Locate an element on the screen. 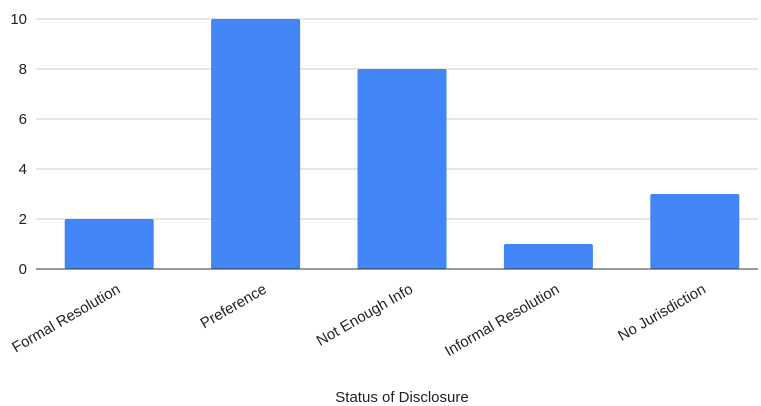 The image size is (761, 406). y-tick-label: 6 is located at coordinates (23, 119).